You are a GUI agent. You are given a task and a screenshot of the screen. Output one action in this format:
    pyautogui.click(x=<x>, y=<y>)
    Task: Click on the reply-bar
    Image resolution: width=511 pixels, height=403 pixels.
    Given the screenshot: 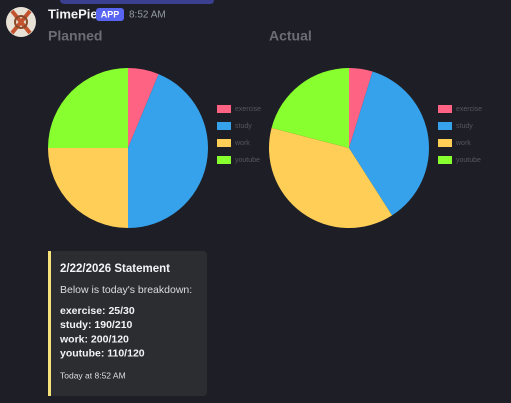 What is the action you would take?
    pyautogui.click(x=137, y=2)
    